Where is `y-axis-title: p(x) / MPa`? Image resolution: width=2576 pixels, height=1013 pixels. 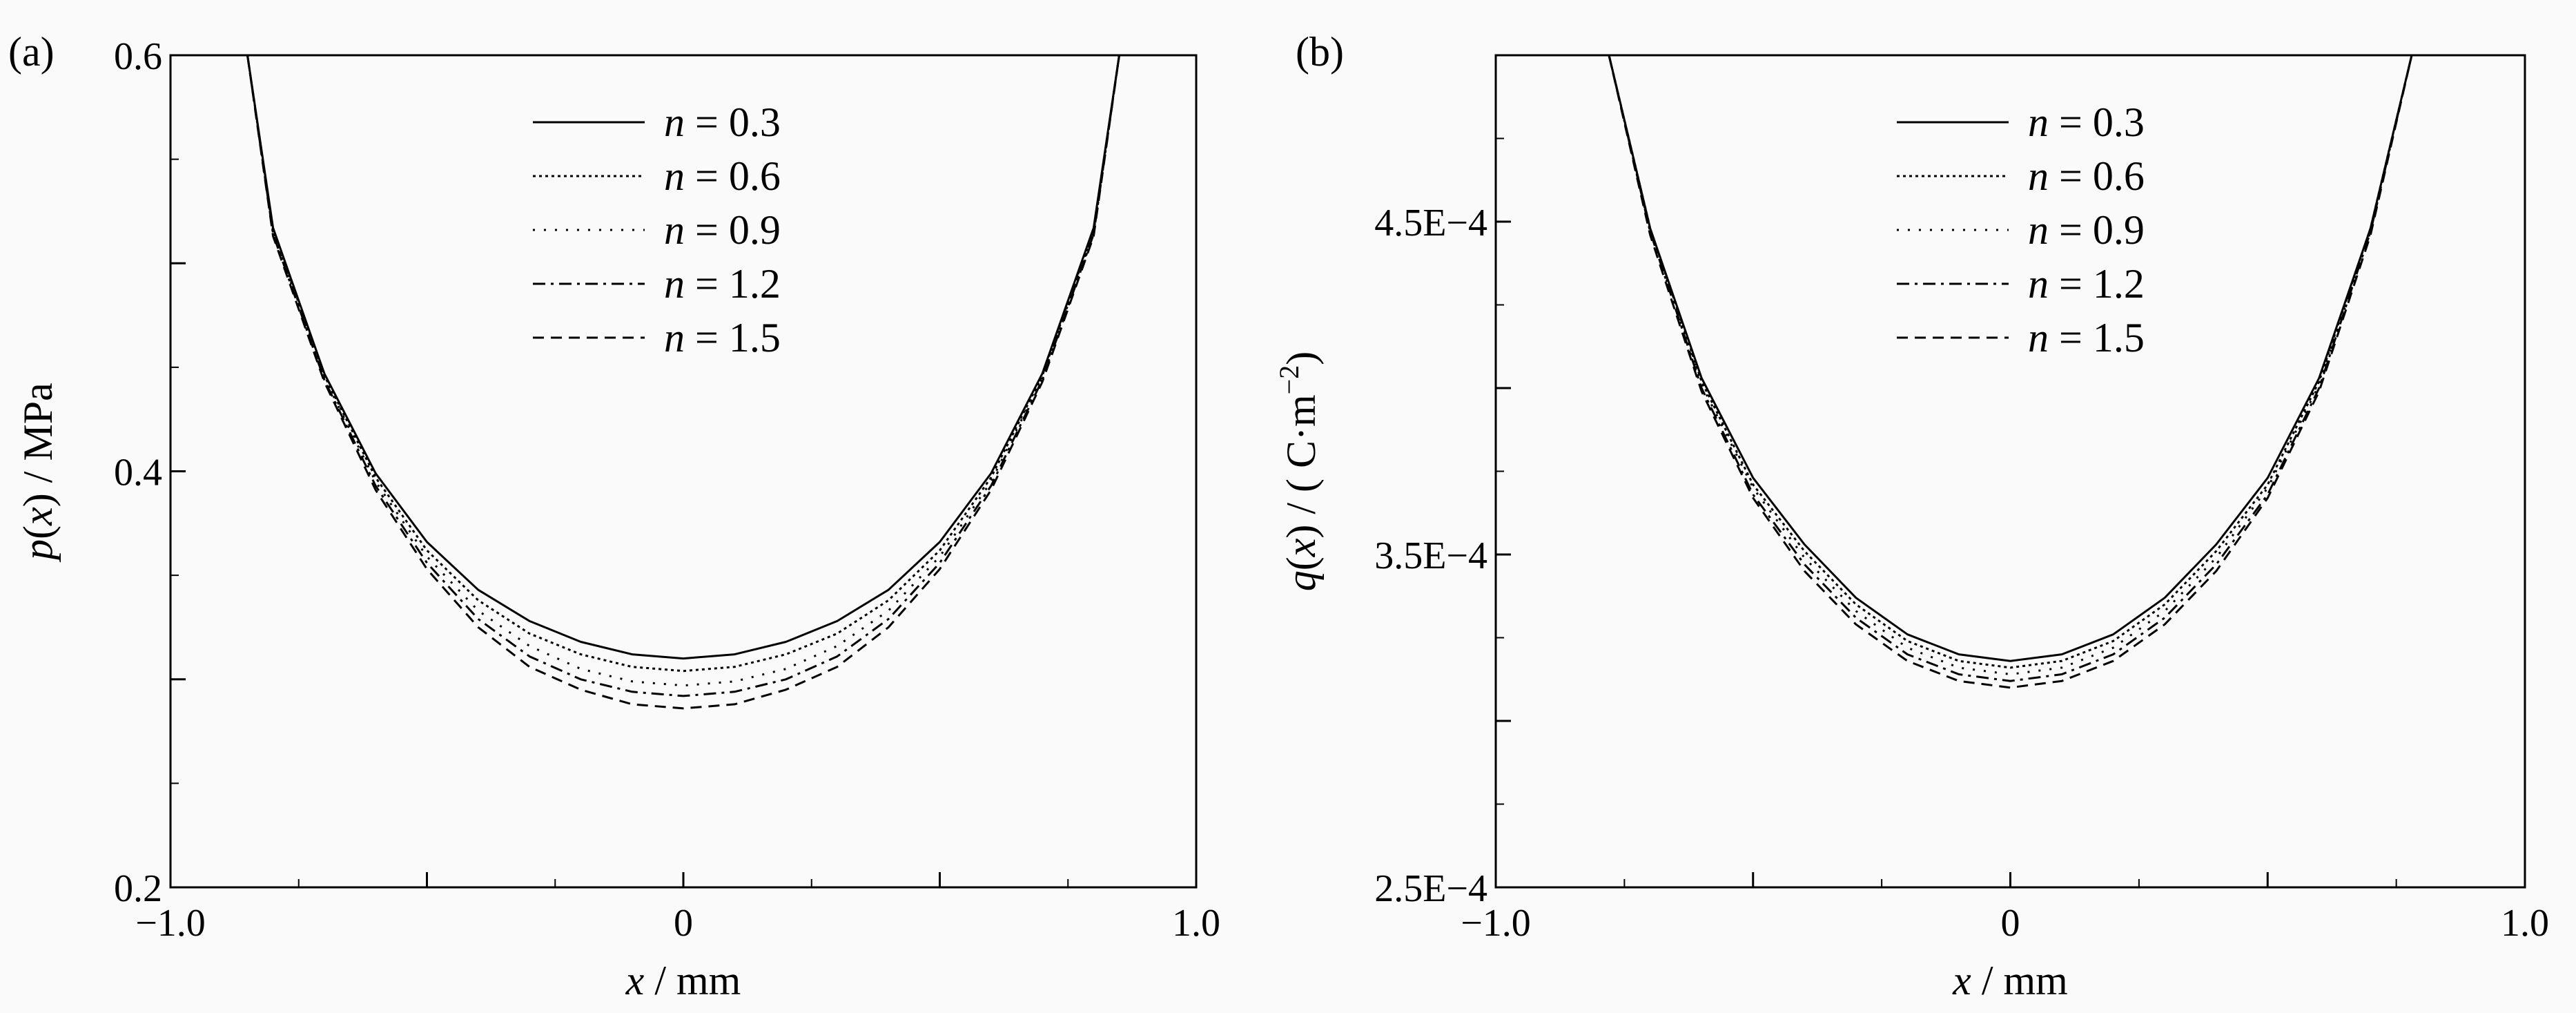 y-axis-title: p(x) / MPa is located at coordinates (38, 473).